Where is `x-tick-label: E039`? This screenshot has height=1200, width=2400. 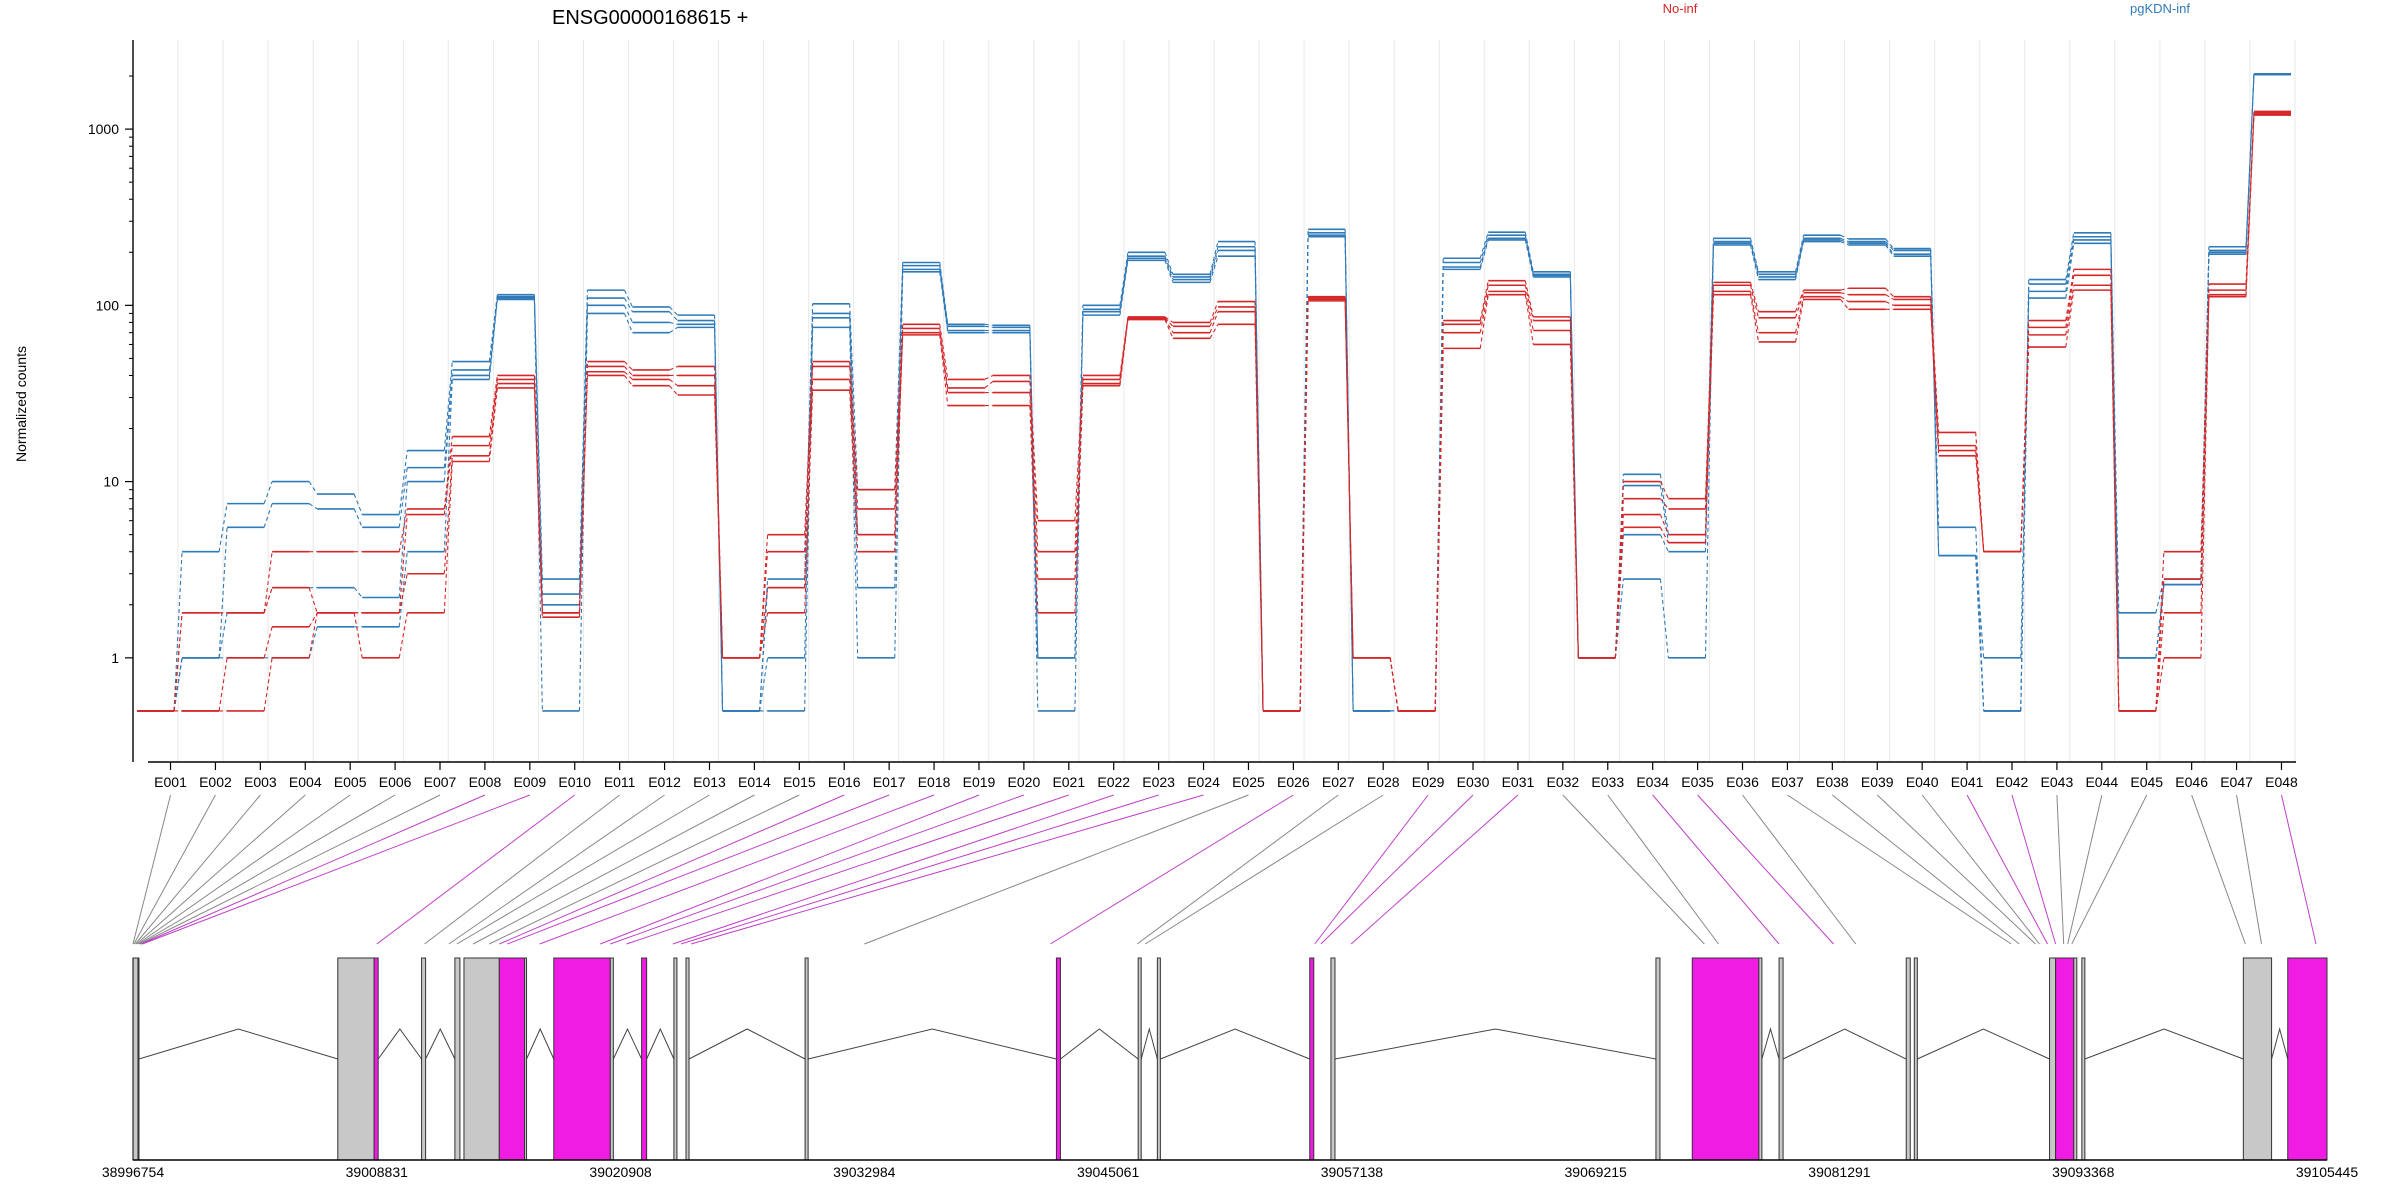
x-tick-label: E039 is located at coordinates (1877, 782).